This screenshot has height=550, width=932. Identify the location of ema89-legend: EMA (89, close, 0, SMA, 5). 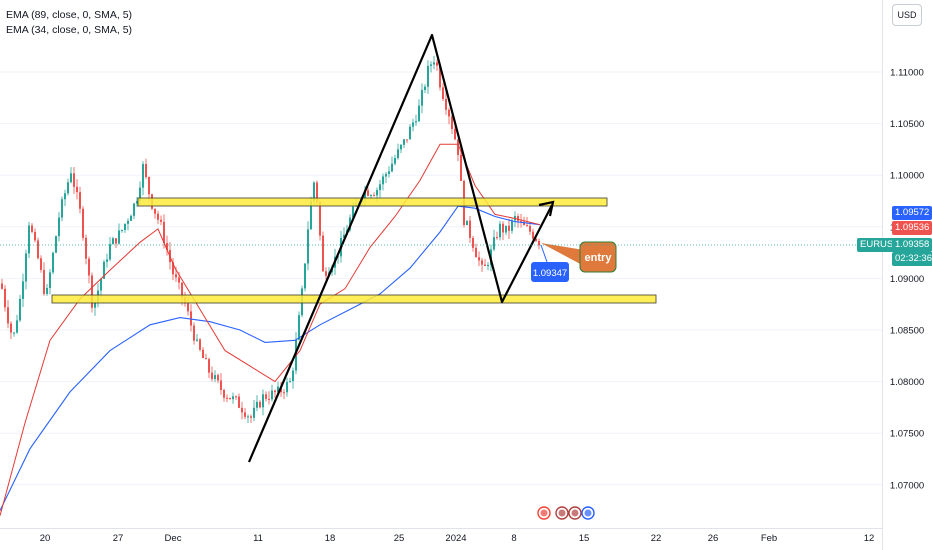
(69, 15).